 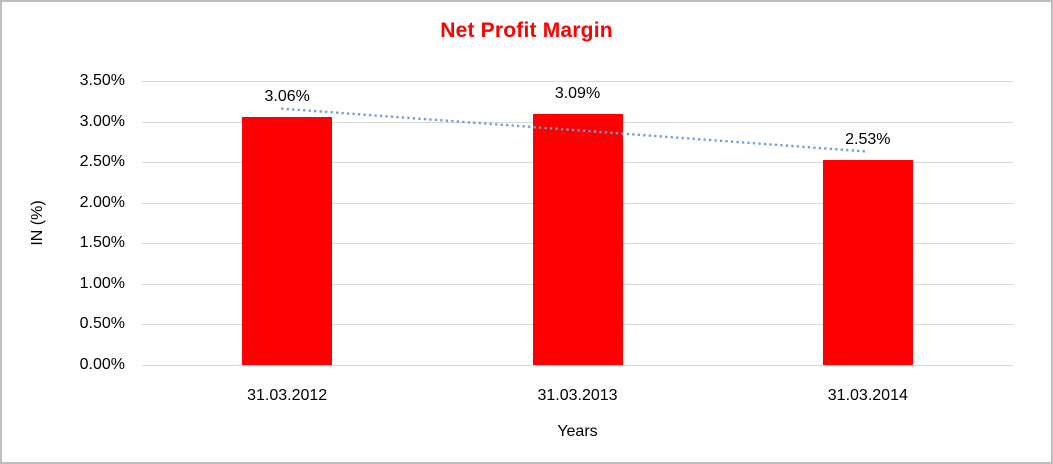 What do you see at coordinates (102, 324) in the screenshot?
I see `y-tick-label: 0.50%` at bounding box center [102, 324].